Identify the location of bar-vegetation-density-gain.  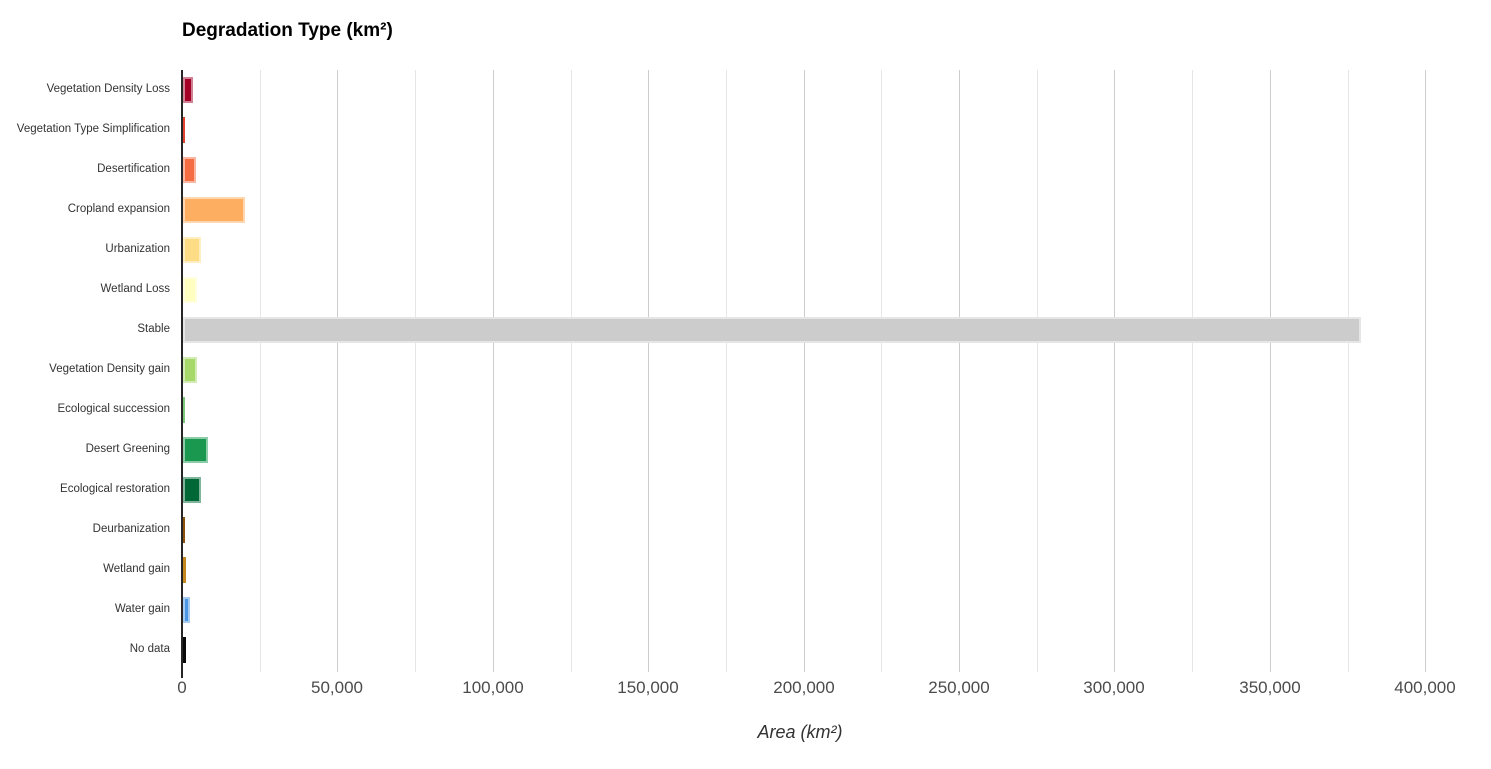
(190, 370).